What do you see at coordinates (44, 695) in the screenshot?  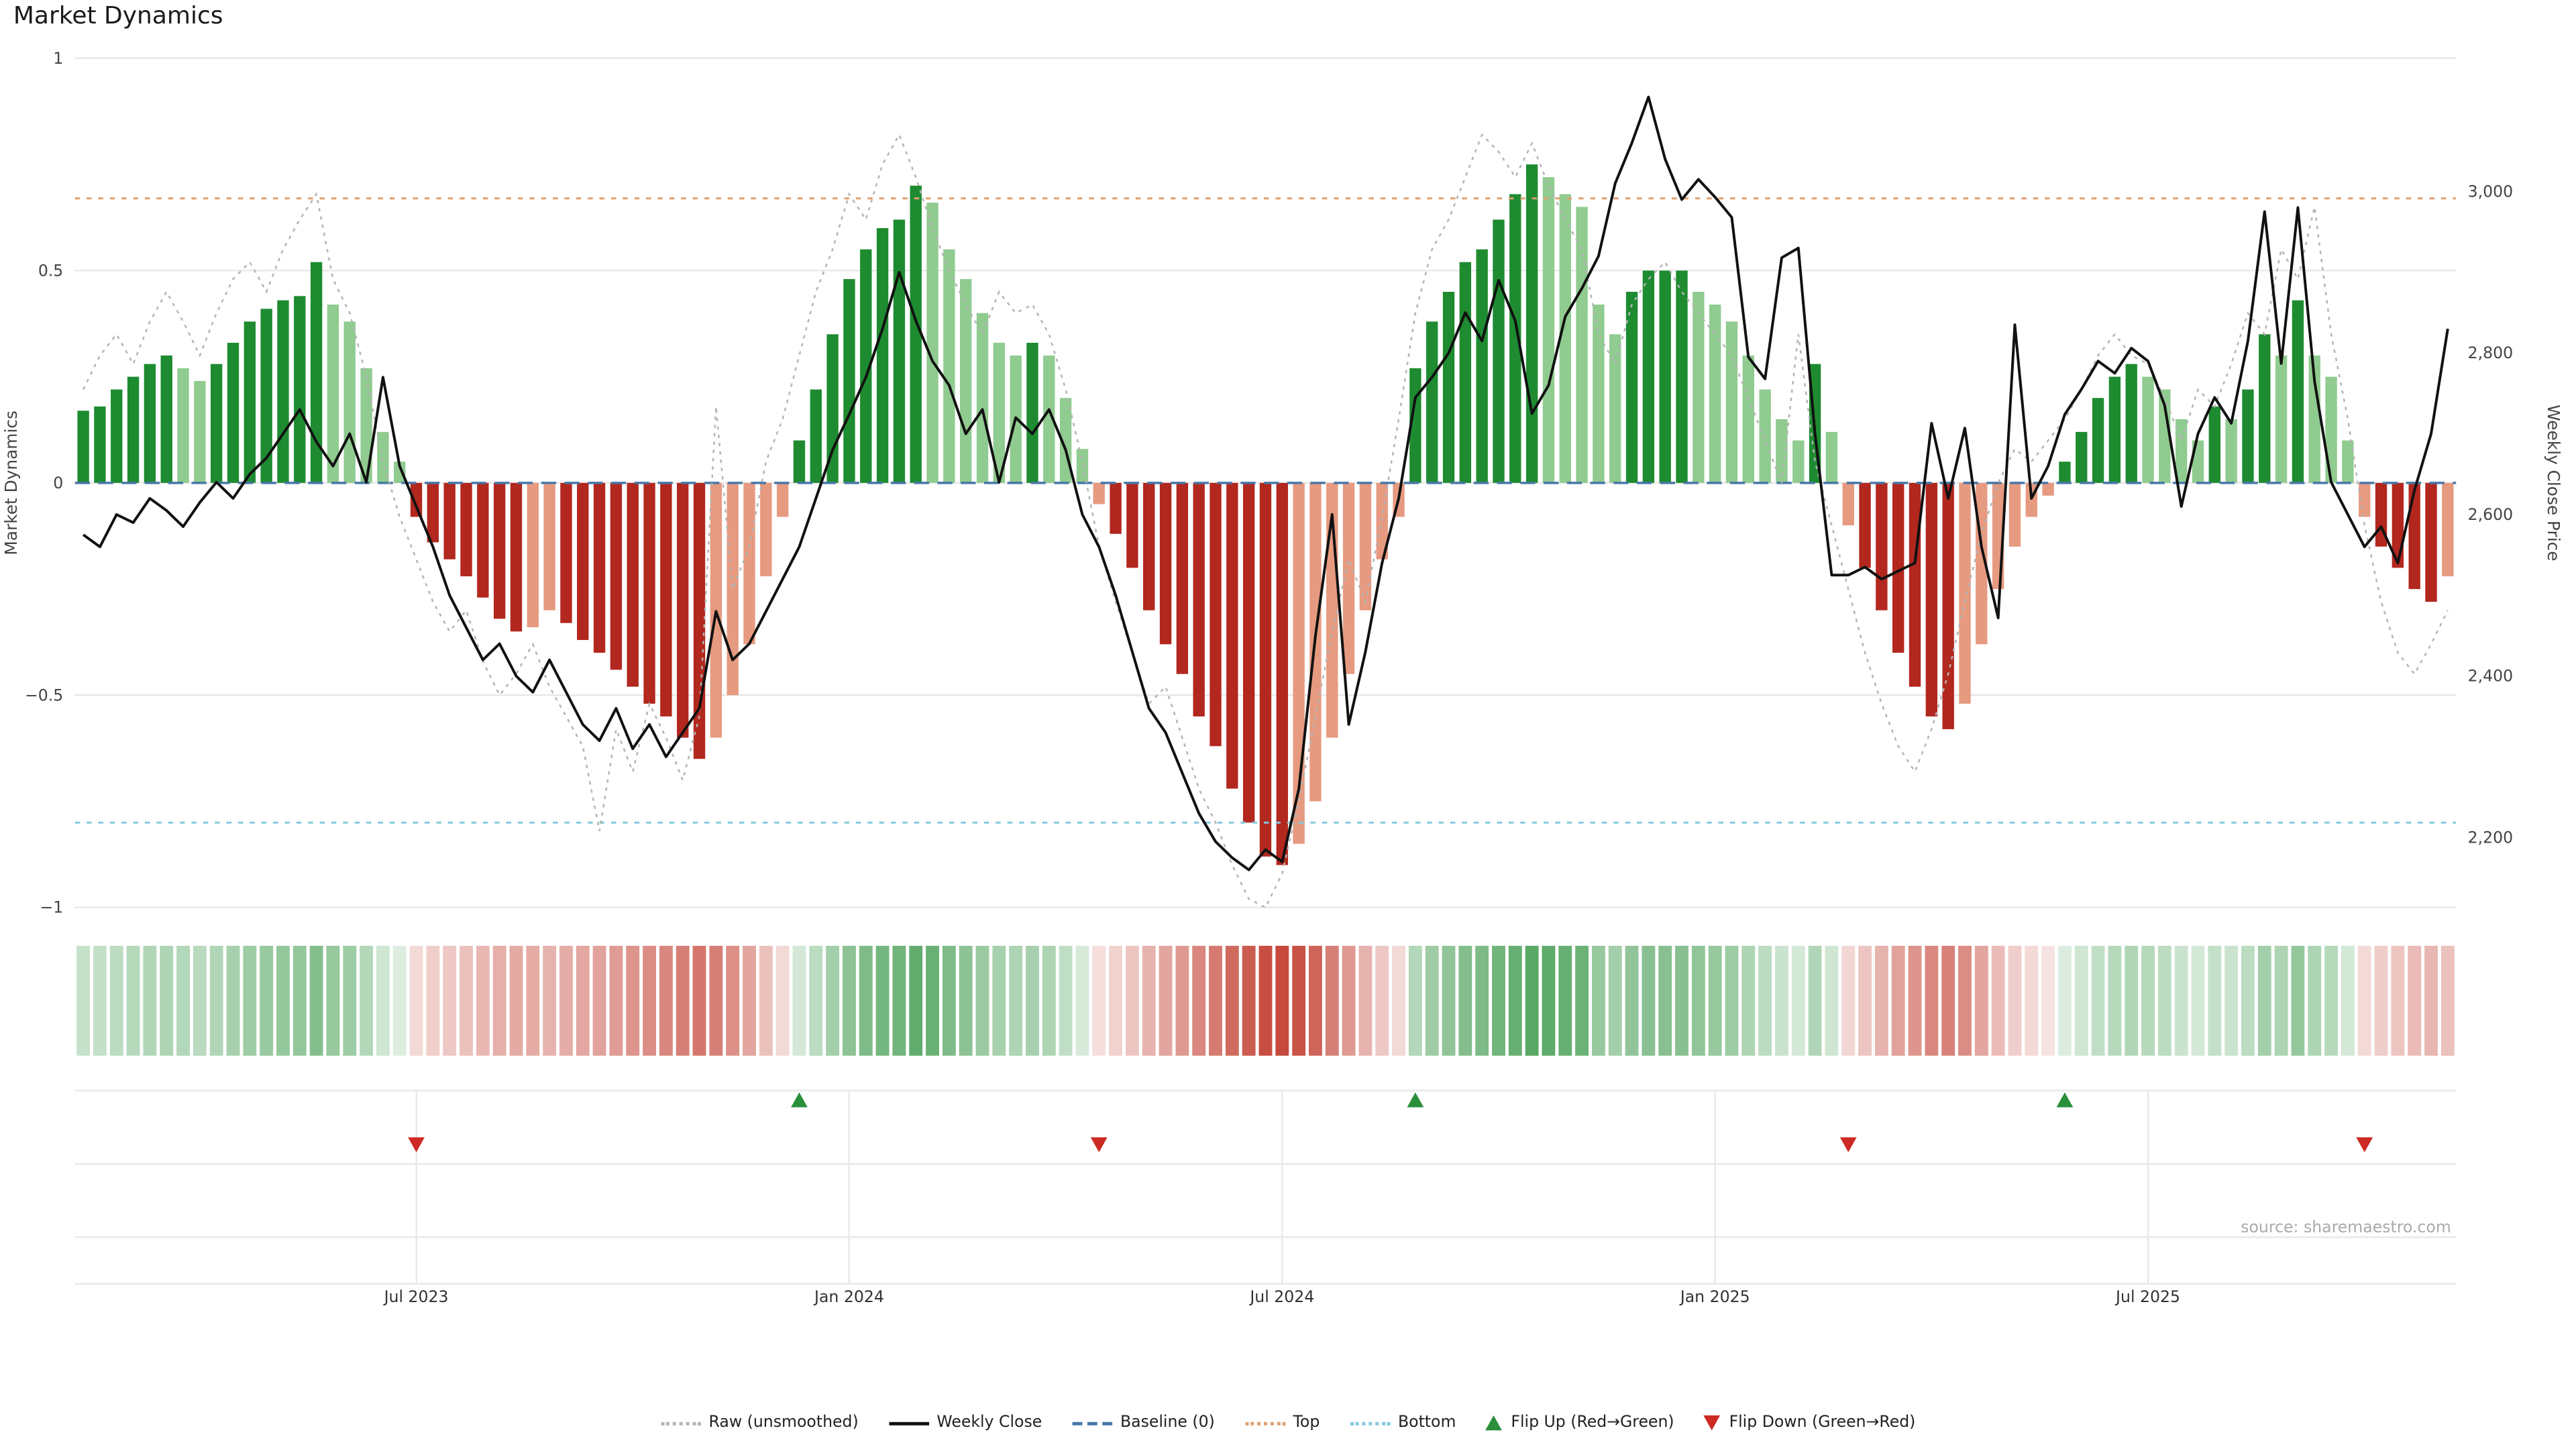 I see `left-axis-tick-label: −0.5` at bounding box center [44, 695].